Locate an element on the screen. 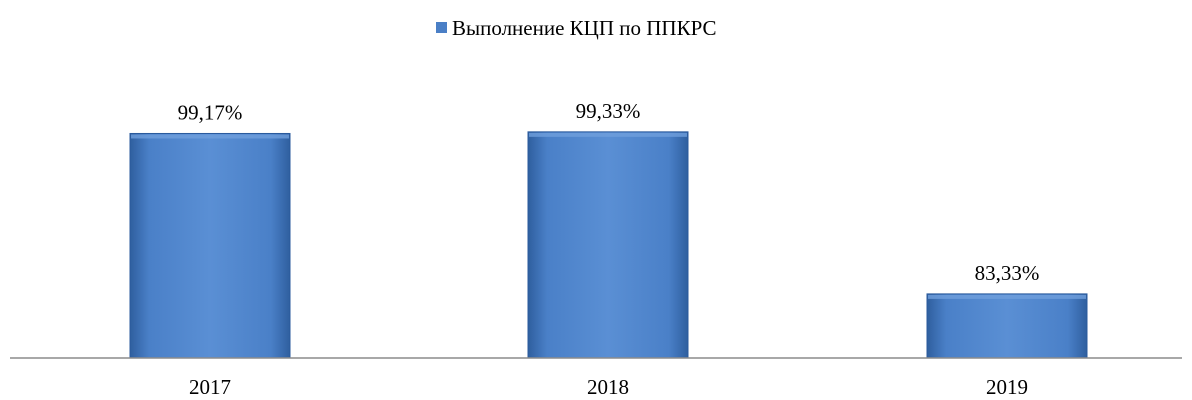 This screenshot has height=400, width=1192. data-label-2019: 83,33% is located at coordinates (1007, 273).